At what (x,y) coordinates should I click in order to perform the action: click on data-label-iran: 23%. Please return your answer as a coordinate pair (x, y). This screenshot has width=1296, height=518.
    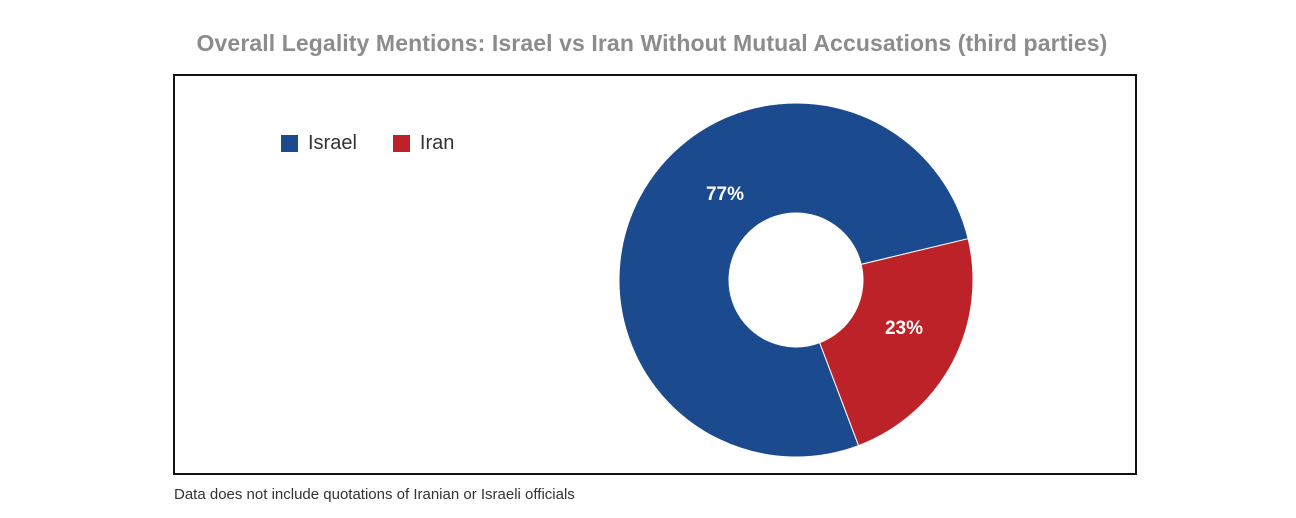
    Looking at the image, I should click on (904, 328).